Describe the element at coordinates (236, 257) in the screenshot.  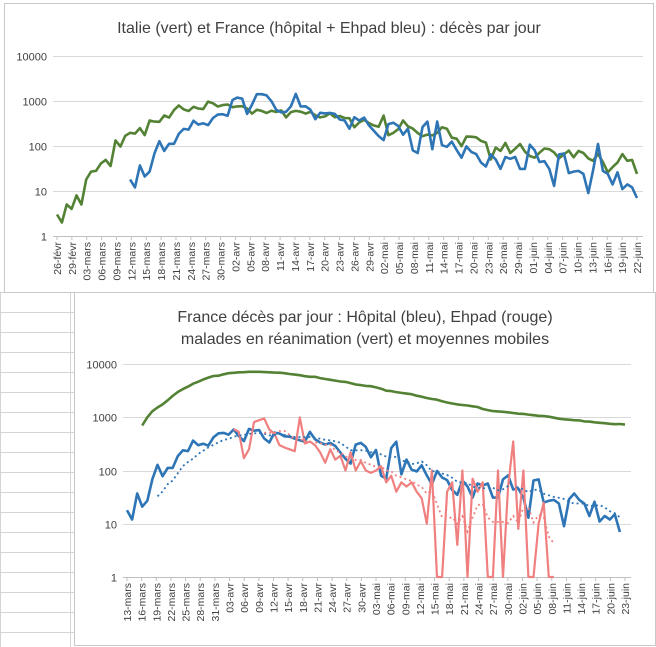
I see `x-tick-label: 02-avr` at that location.